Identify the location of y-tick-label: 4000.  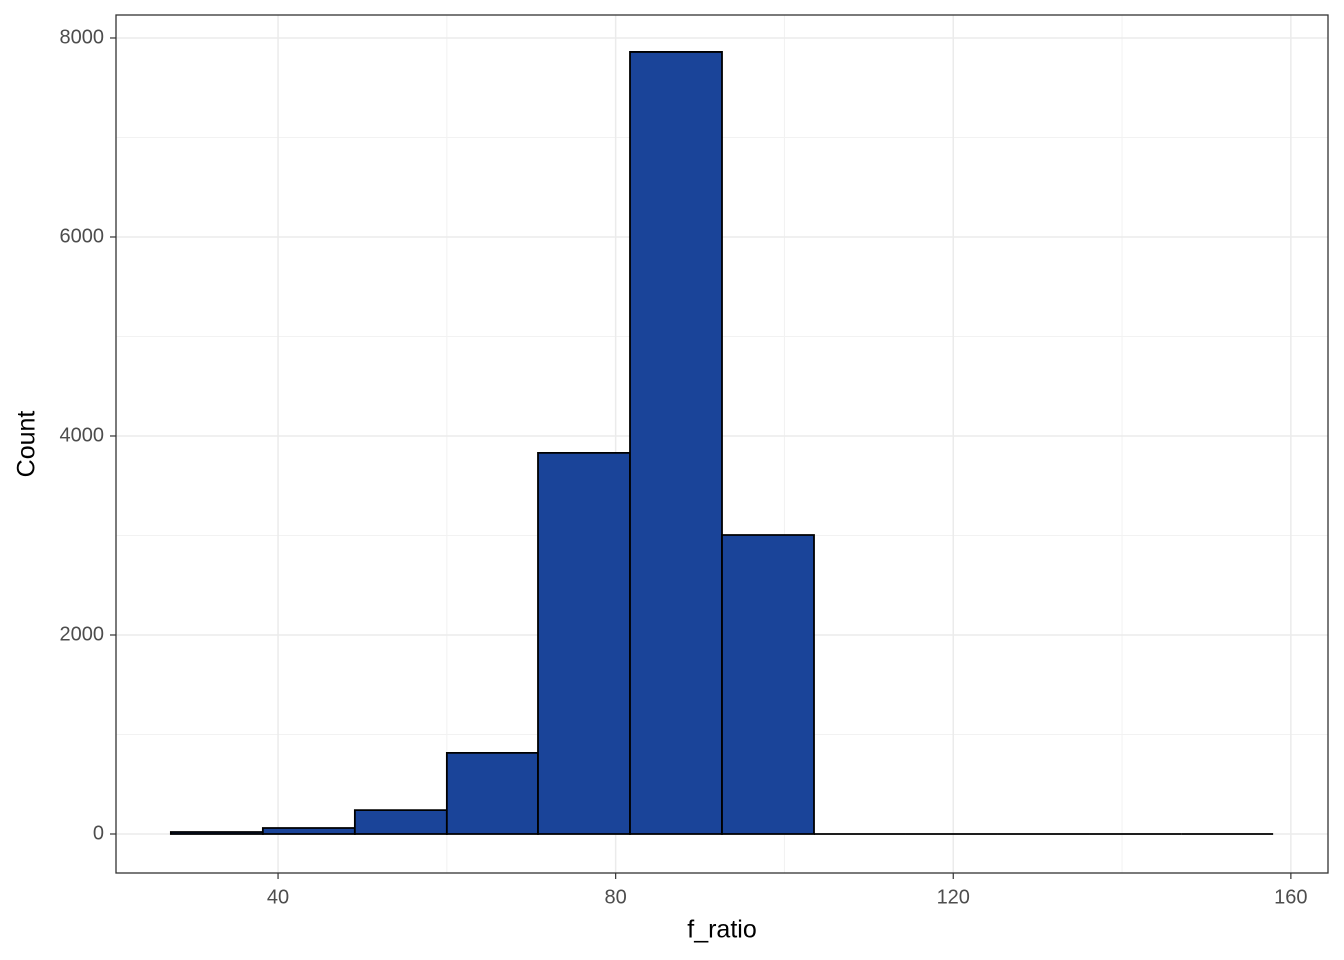
(82, 435).